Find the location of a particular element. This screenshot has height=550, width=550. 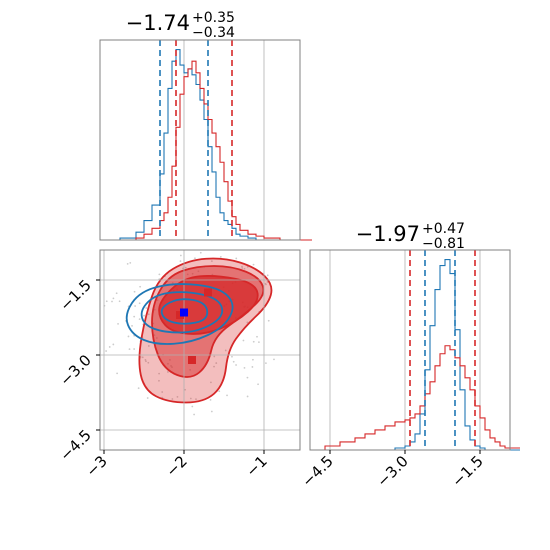

title-value: −1.97 is located at coordinates (388, 234).